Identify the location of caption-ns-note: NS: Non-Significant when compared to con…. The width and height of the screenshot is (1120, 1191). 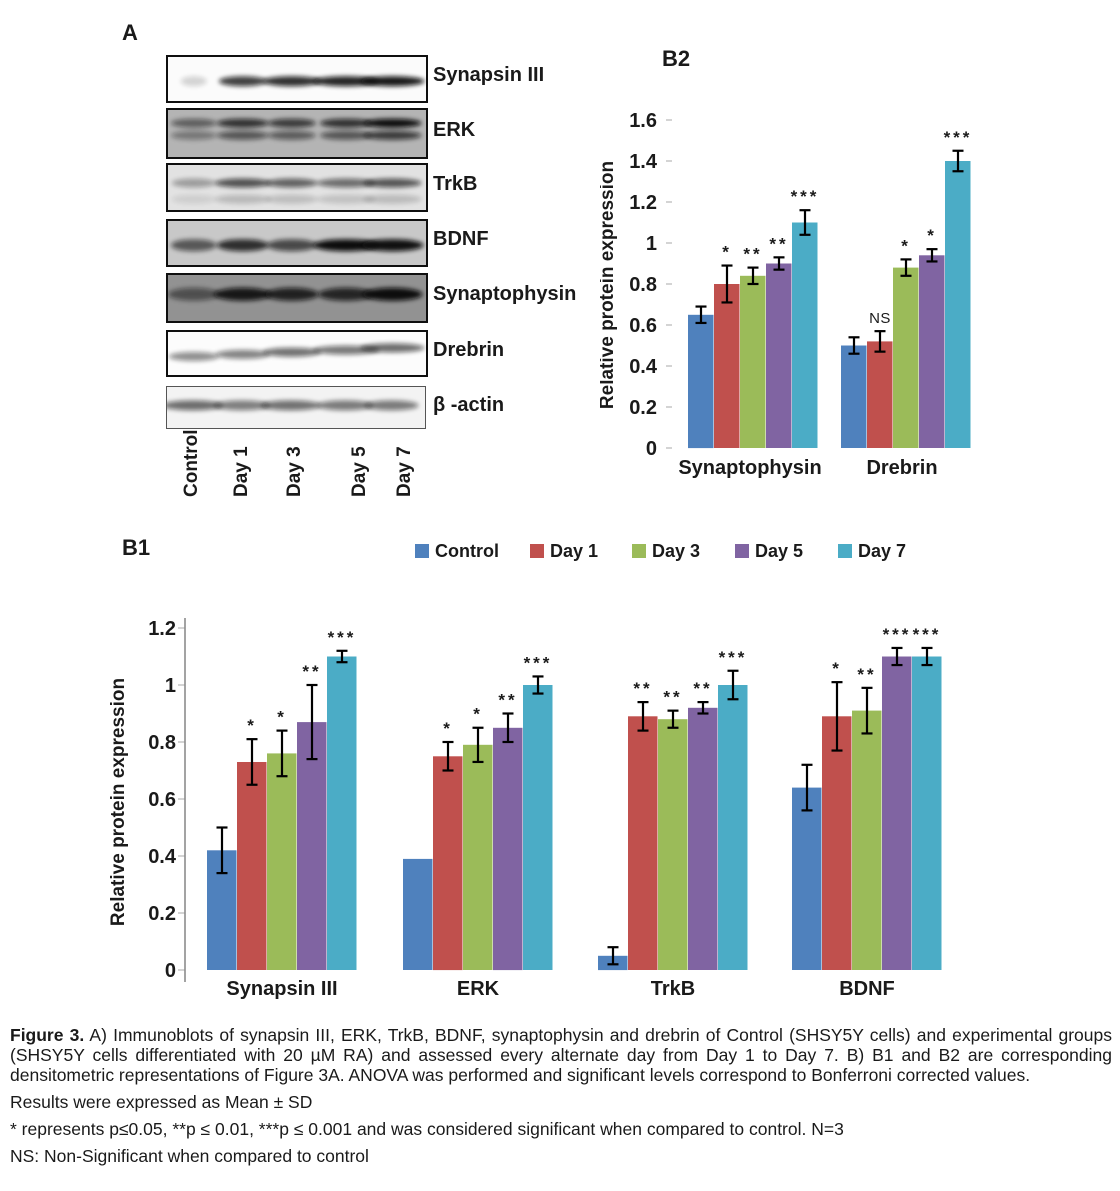
(189, 1155).